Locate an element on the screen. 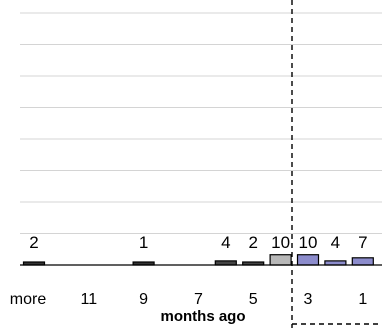  x-tick-label: 9 is located at coordinates (143, 299).